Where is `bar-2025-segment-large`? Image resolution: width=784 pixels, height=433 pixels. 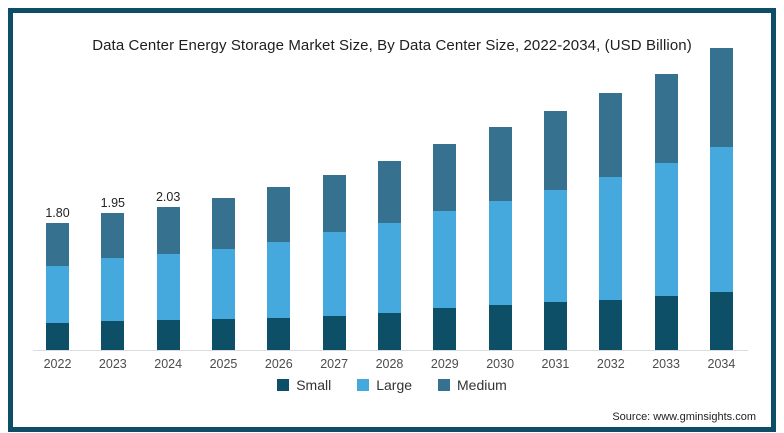 bar-2025-segment-large is located at coordinates (223, 283).